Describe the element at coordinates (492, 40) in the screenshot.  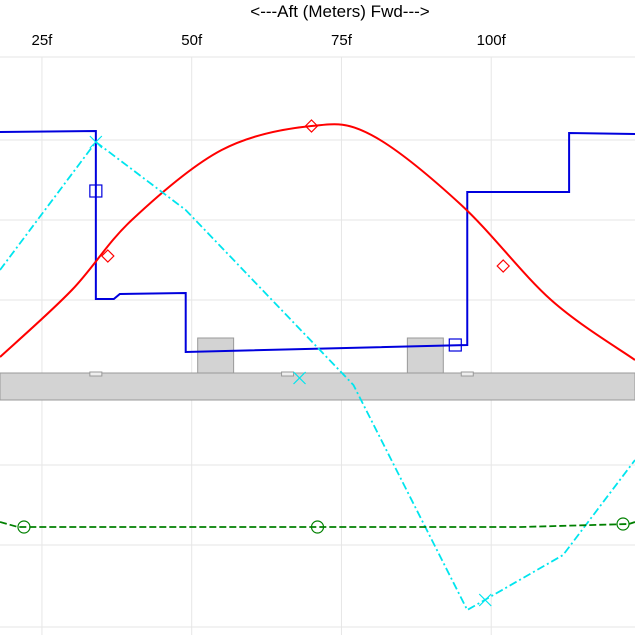
I see `x-tick-label: 100f` at that location.